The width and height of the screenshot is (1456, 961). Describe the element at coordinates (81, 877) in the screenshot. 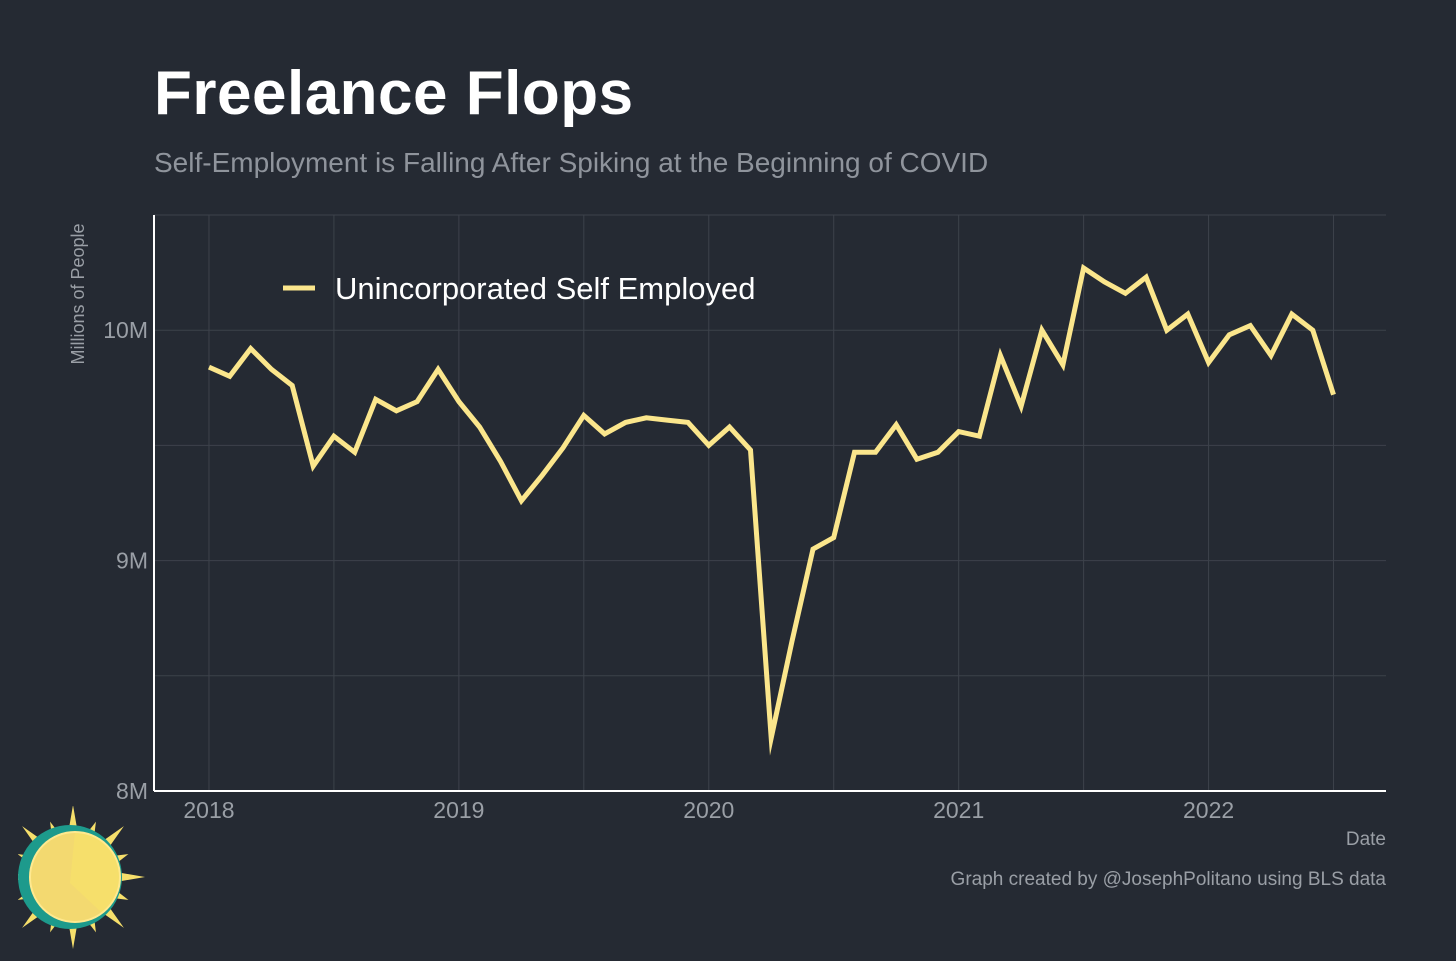

I see `sun-logo-icon` at that location.